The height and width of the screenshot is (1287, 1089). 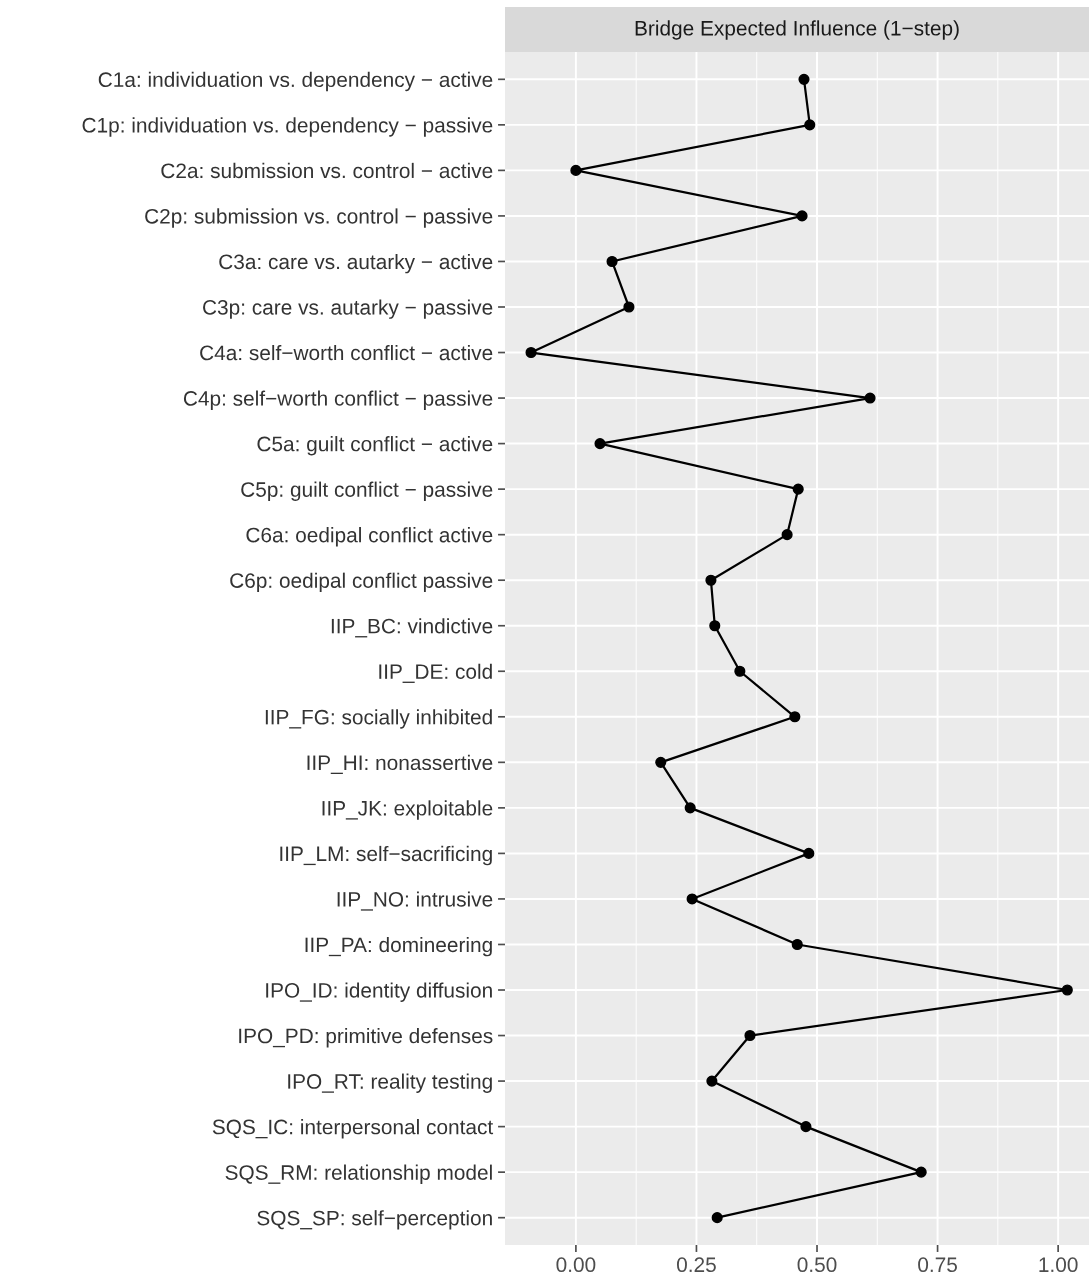 What do you see at coordinates (346, 352) in the screenshot?
I see `y-tick-label: C4a: self−worth conflict − active` at bounding box center [346, 352].